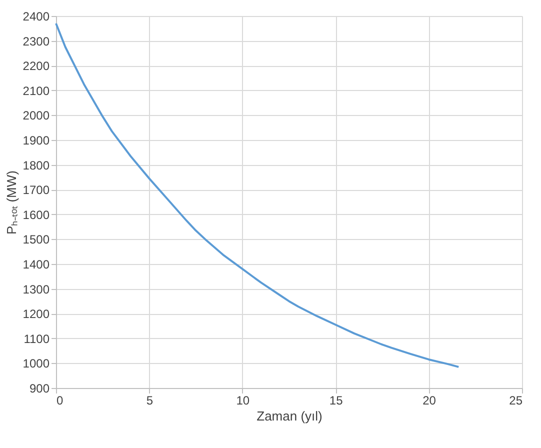  What do you see at coordinates (36, 289) in the screenshot?
I see `y-tick-label: 1300` at bounding box center [36, 289].